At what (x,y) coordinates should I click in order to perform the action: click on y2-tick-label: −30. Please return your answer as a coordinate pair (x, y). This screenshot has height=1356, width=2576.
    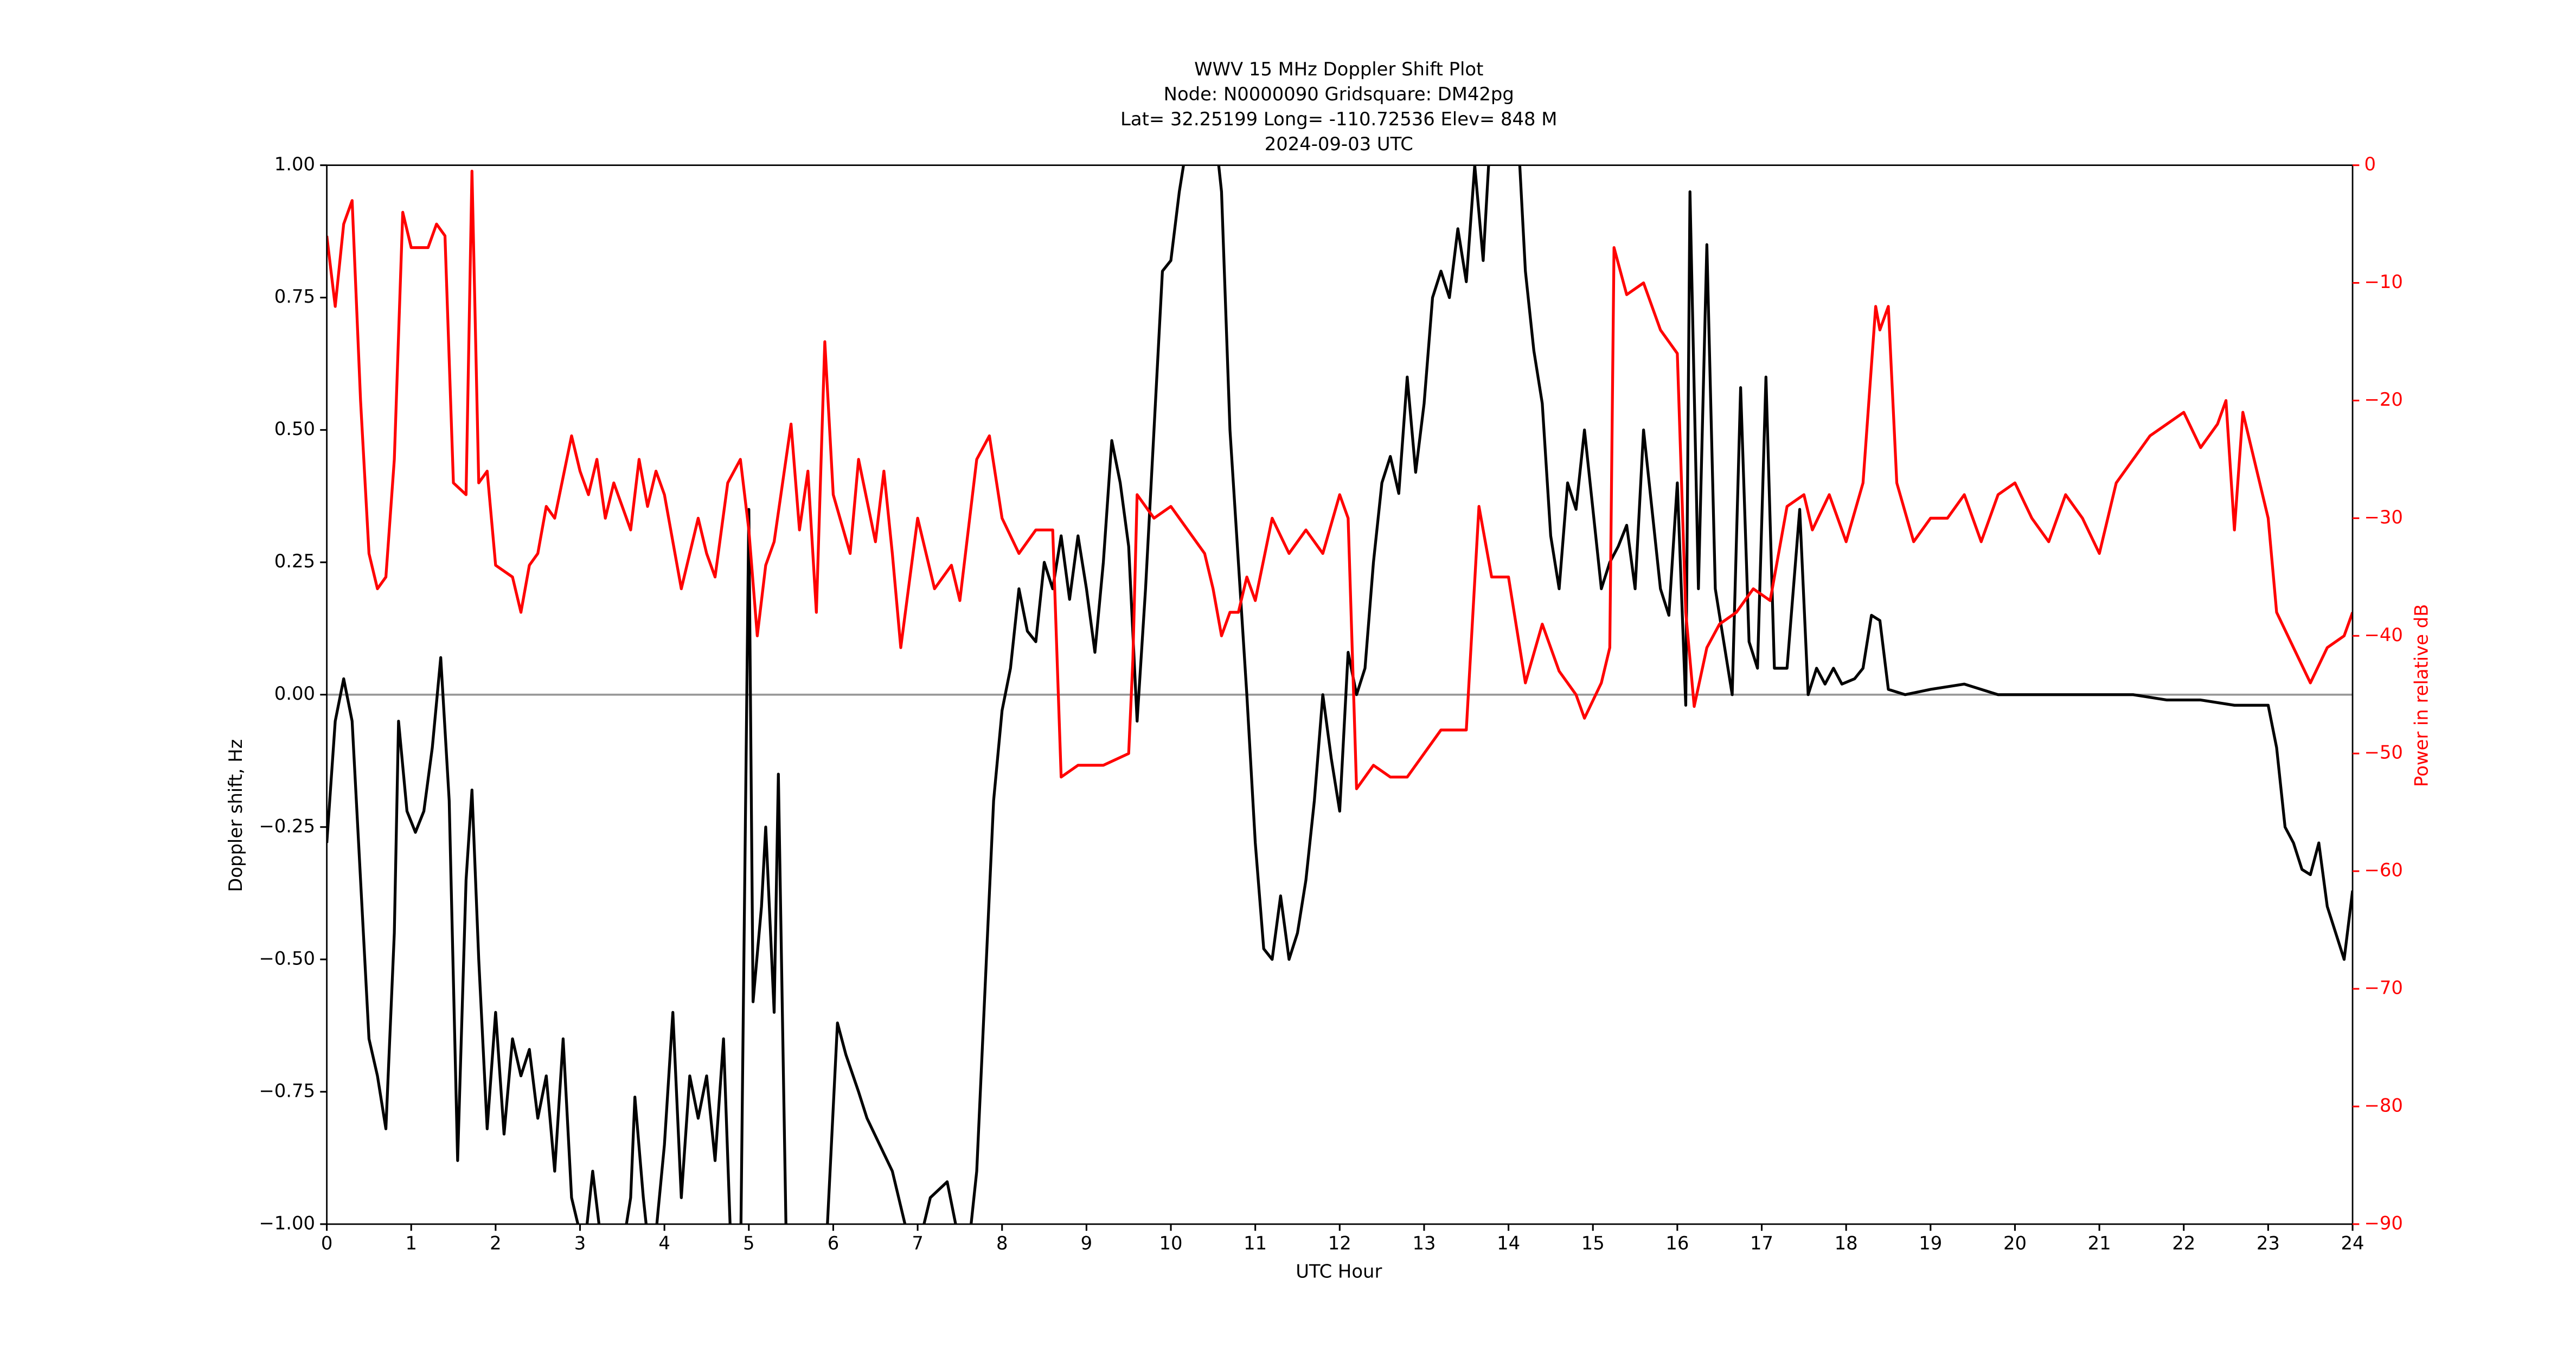
    Looking at the image, I should click on (2383, 517).